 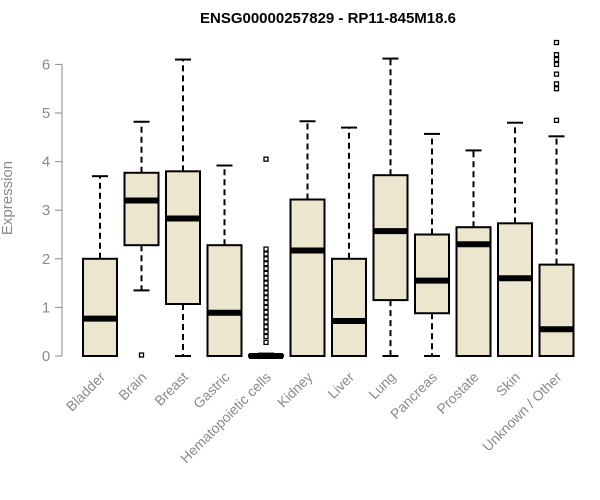 I want to click on x-tick-label: Skin, so click(x=508, y=384).